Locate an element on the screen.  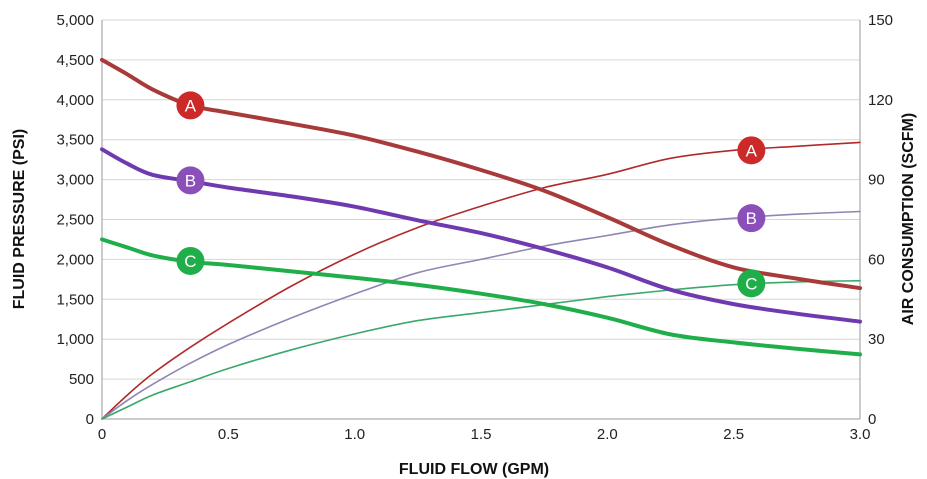
series-marker-label-a-pressure: A is located at coordinates (191, 105).